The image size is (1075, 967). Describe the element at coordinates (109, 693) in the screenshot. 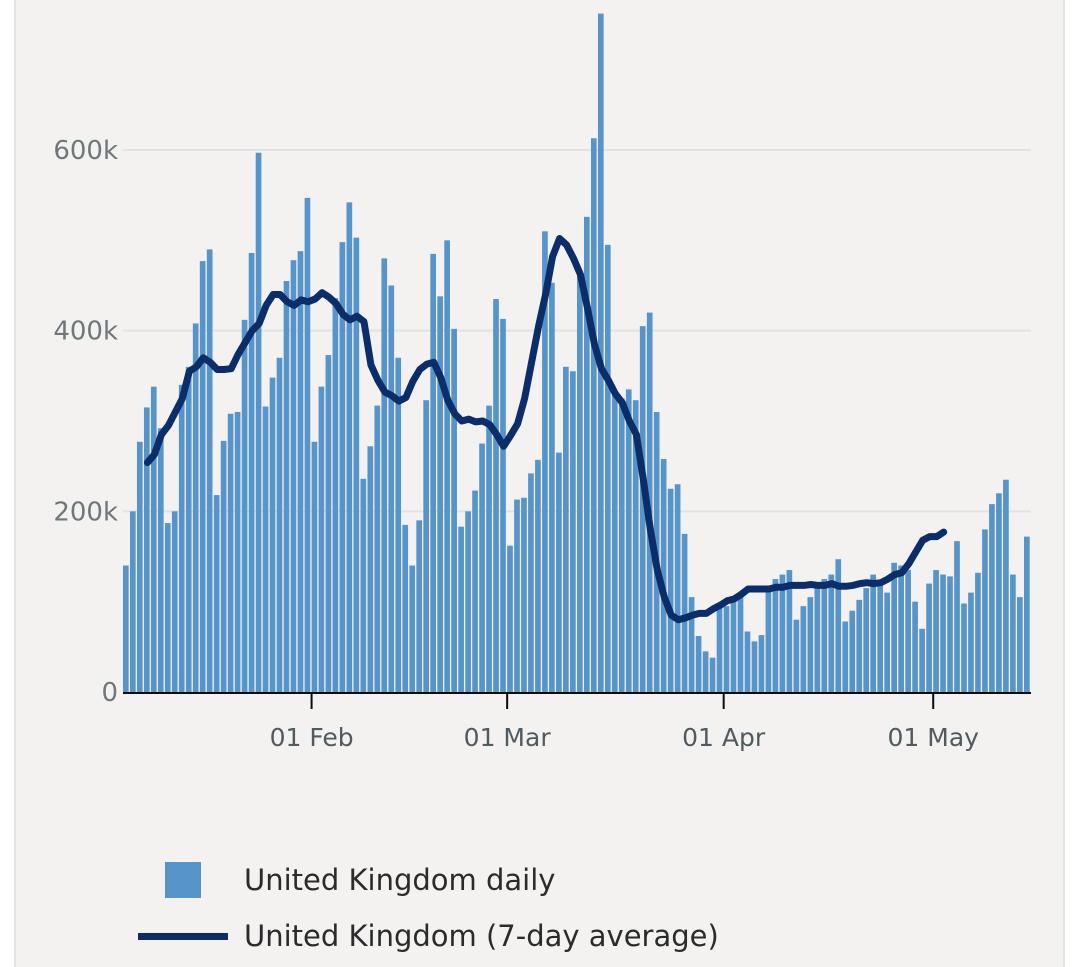

I see `y-tick-label: 0` at that location.